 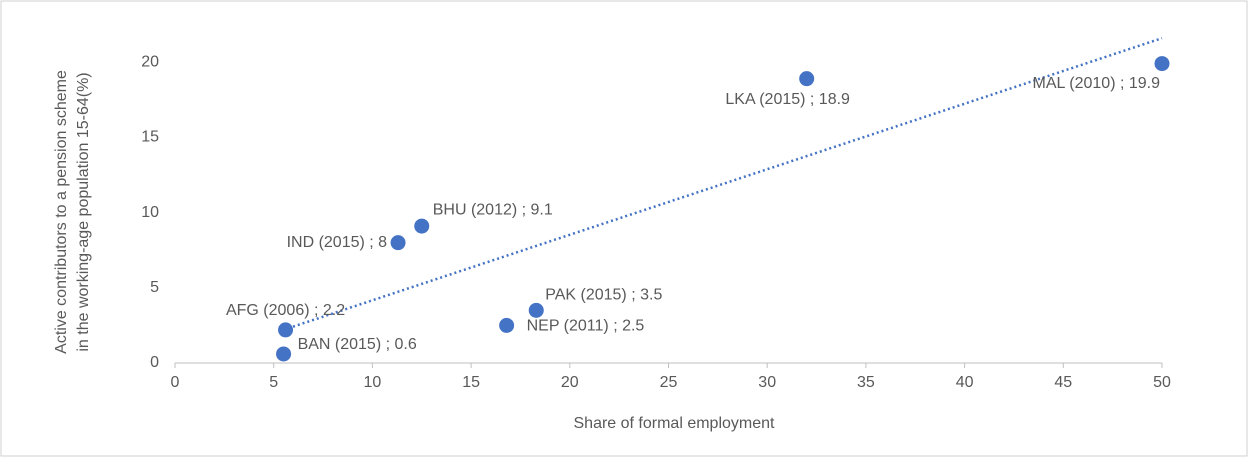 What do you see at coordinates (675, 423) in the screenshot?
I see `x-axis-label: Share of formal employment` at bounding box center [675, 423].